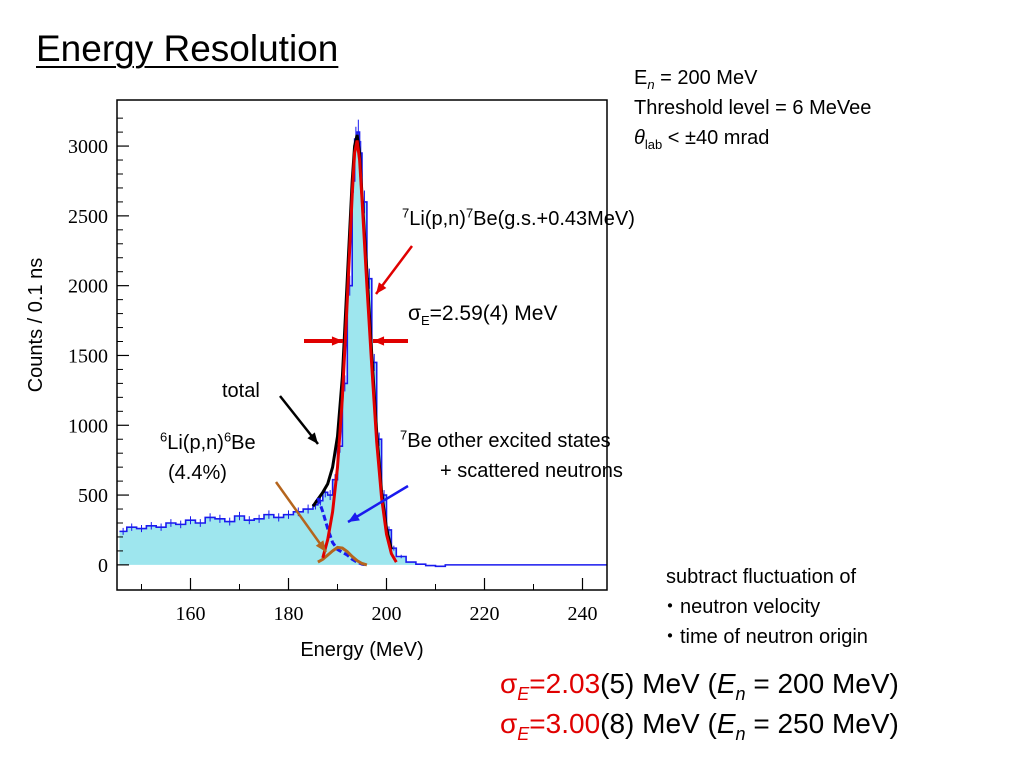 Image resolution: width=1024 pixels, height=768 pixels. Describe the element at coordinates (312, 438) in the screenshot. I see `total-arrow-head` at that location.